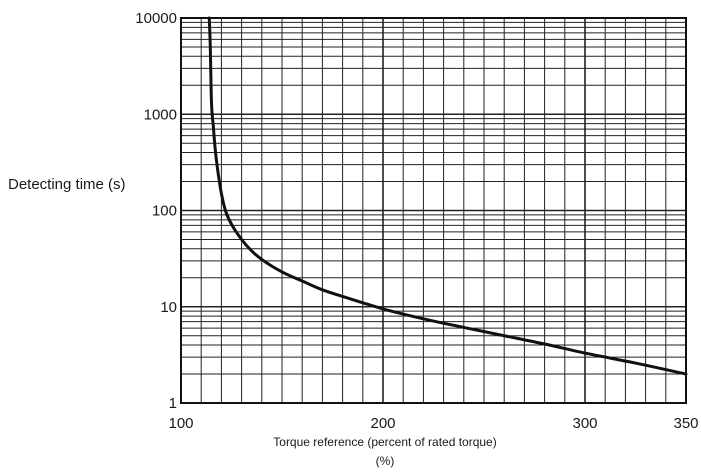  Describe the element at coordinates (156, 18) in the screenshot. I see `y-tick-label: 10000` at that location.